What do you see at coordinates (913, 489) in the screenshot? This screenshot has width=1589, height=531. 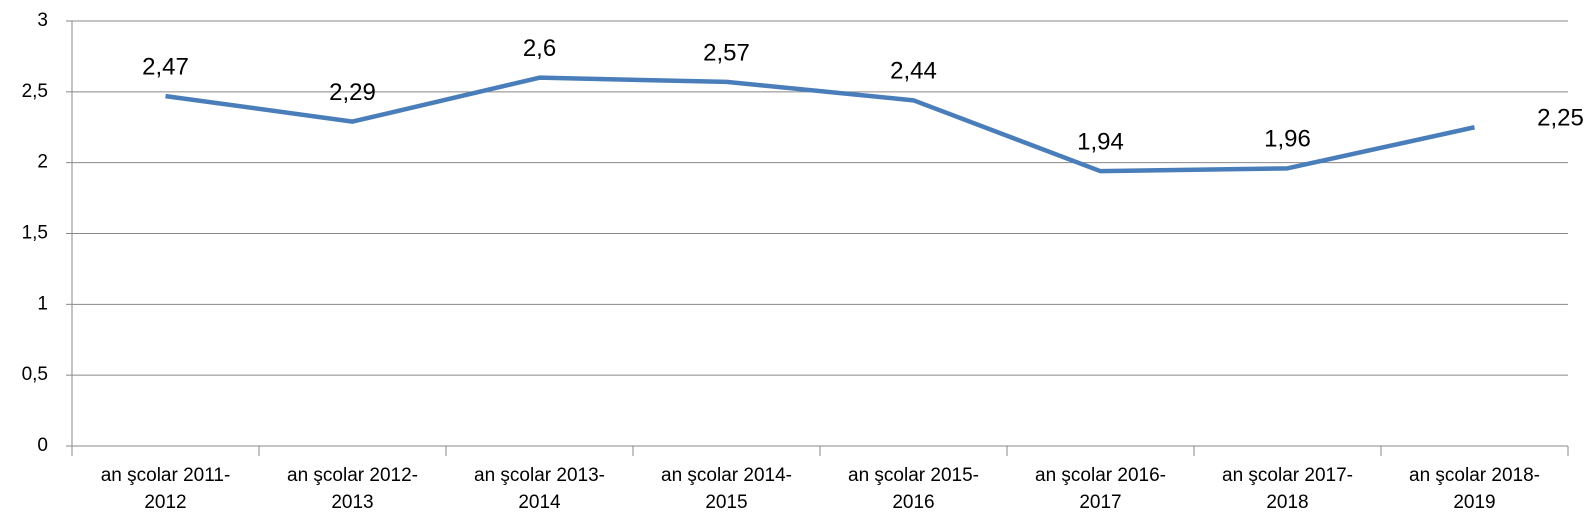 I see `x-tick-label: an şcolar 2015-2016` at bounding box center [913, 489].